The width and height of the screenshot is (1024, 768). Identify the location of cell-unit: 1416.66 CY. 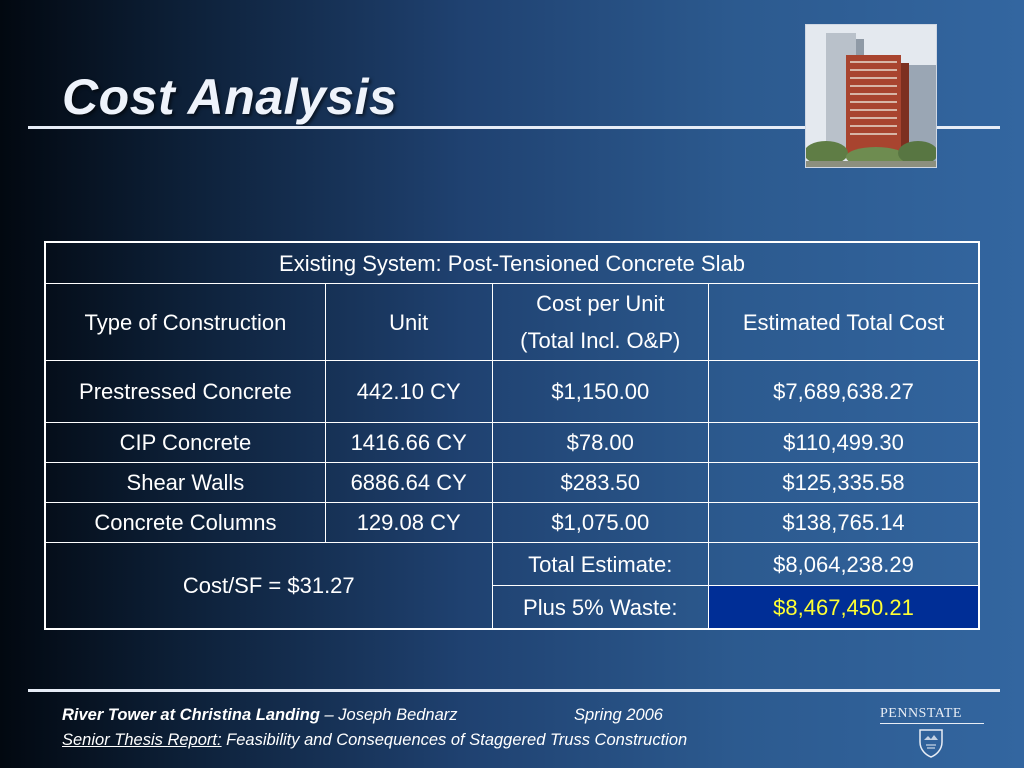
(408, 442).